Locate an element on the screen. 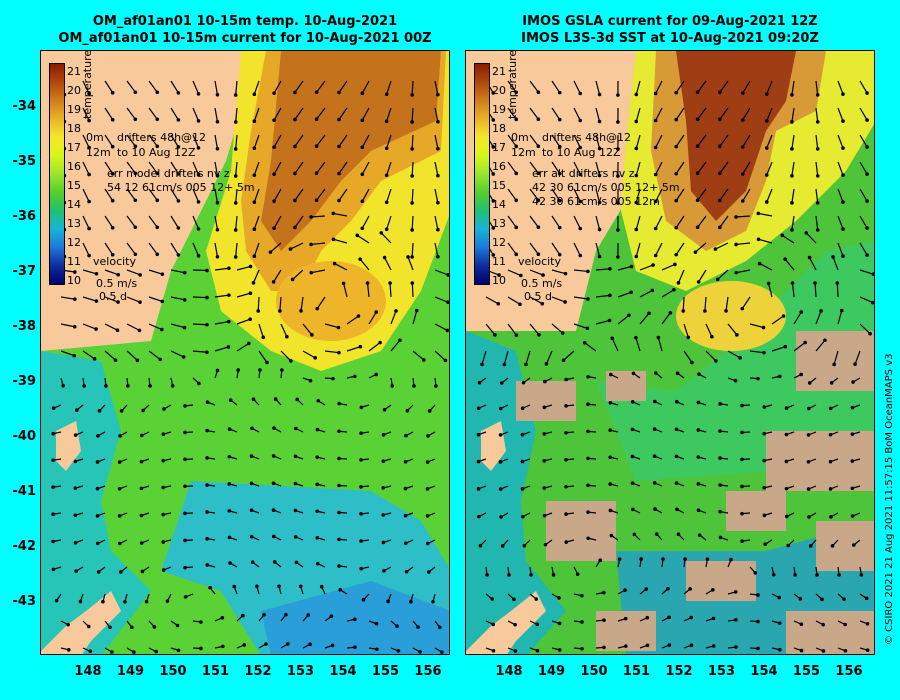 The image size is (900, 700). colorbar-tick-label: 20 is located at coordinates (499, 90).